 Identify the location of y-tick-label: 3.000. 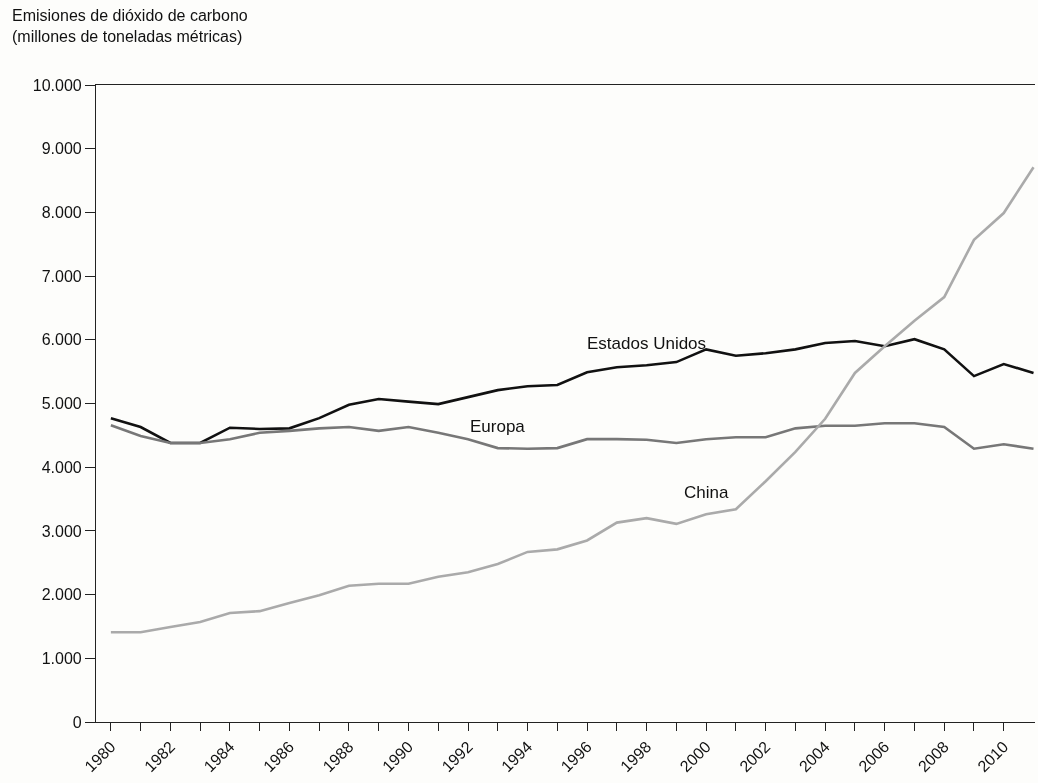
(61, 531).